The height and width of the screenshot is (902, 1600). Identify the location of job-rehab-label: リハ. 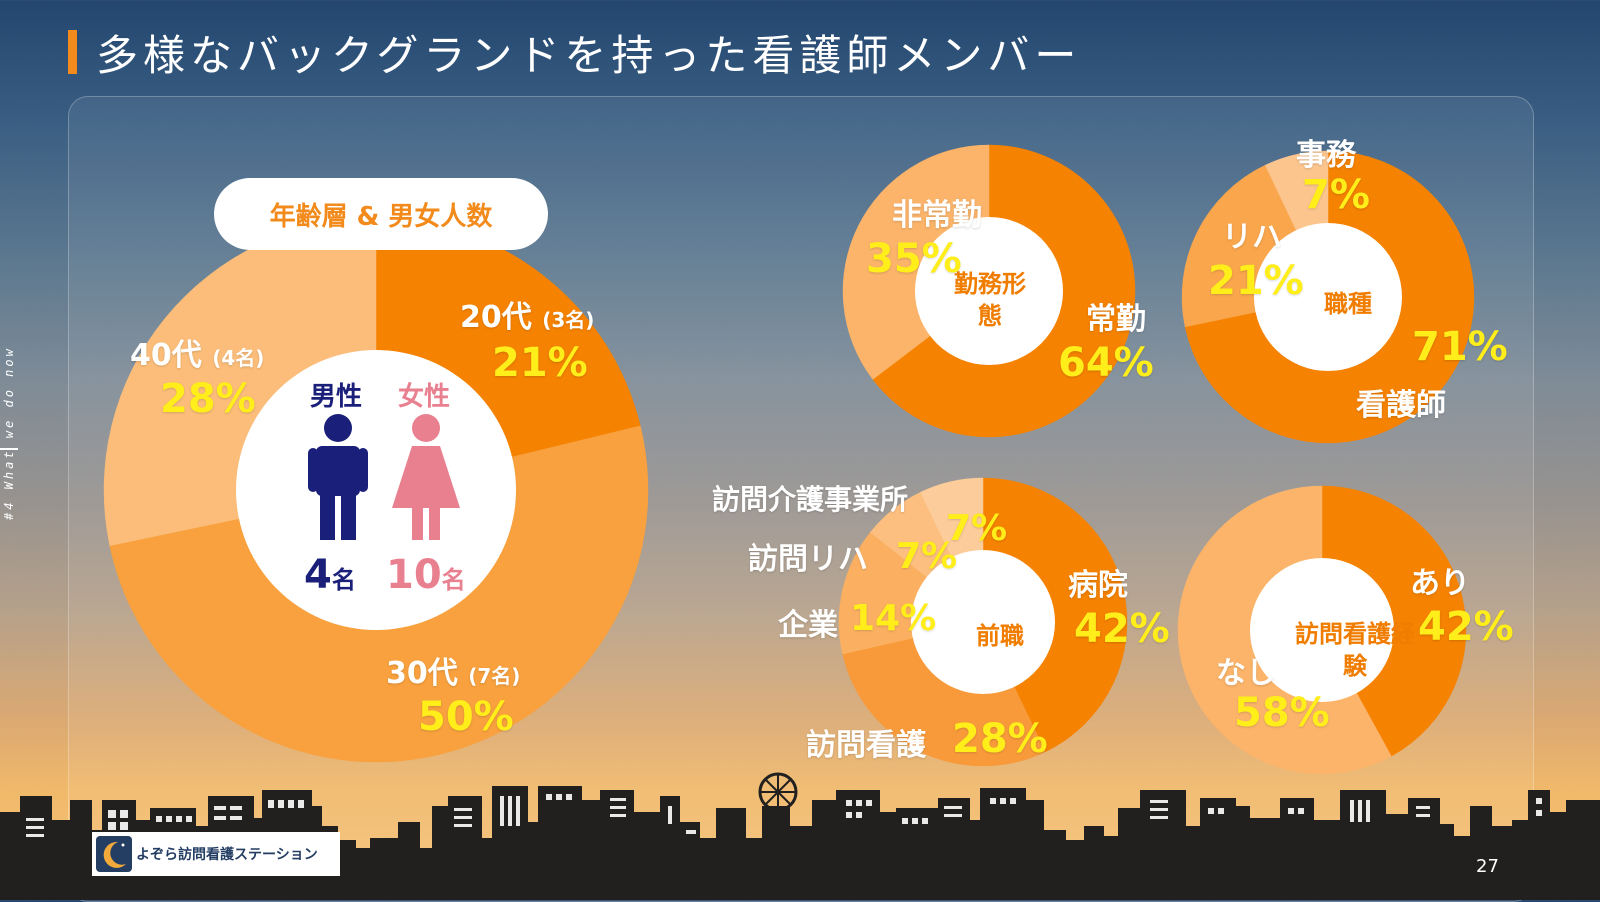
(1252, 237).